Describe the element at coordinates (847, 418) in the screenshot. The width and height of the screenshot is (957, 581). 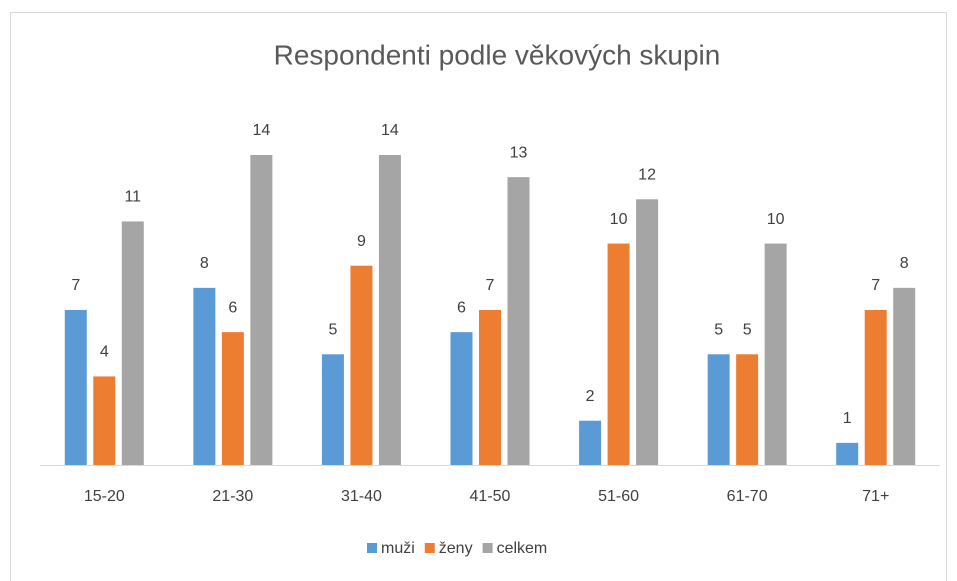
I see `data-label: 1` at that location.